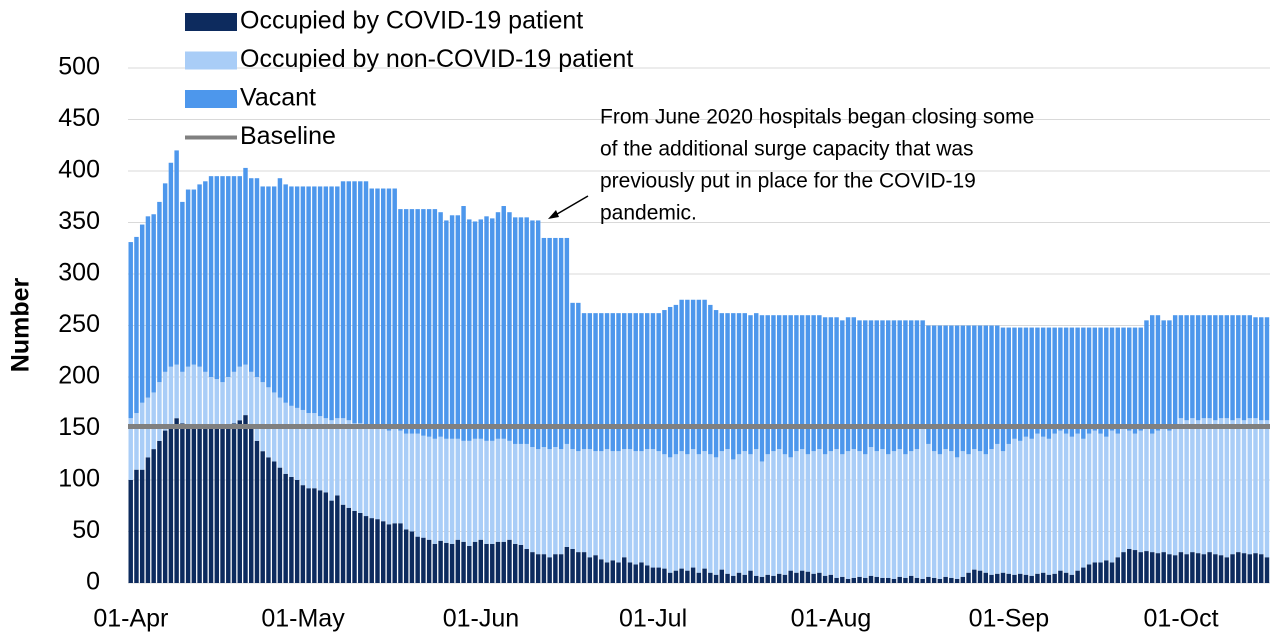 The width and height of the screenshot is (1270, 641). I want to click on x-tick-label: 01-Aug, so click(831, 619).